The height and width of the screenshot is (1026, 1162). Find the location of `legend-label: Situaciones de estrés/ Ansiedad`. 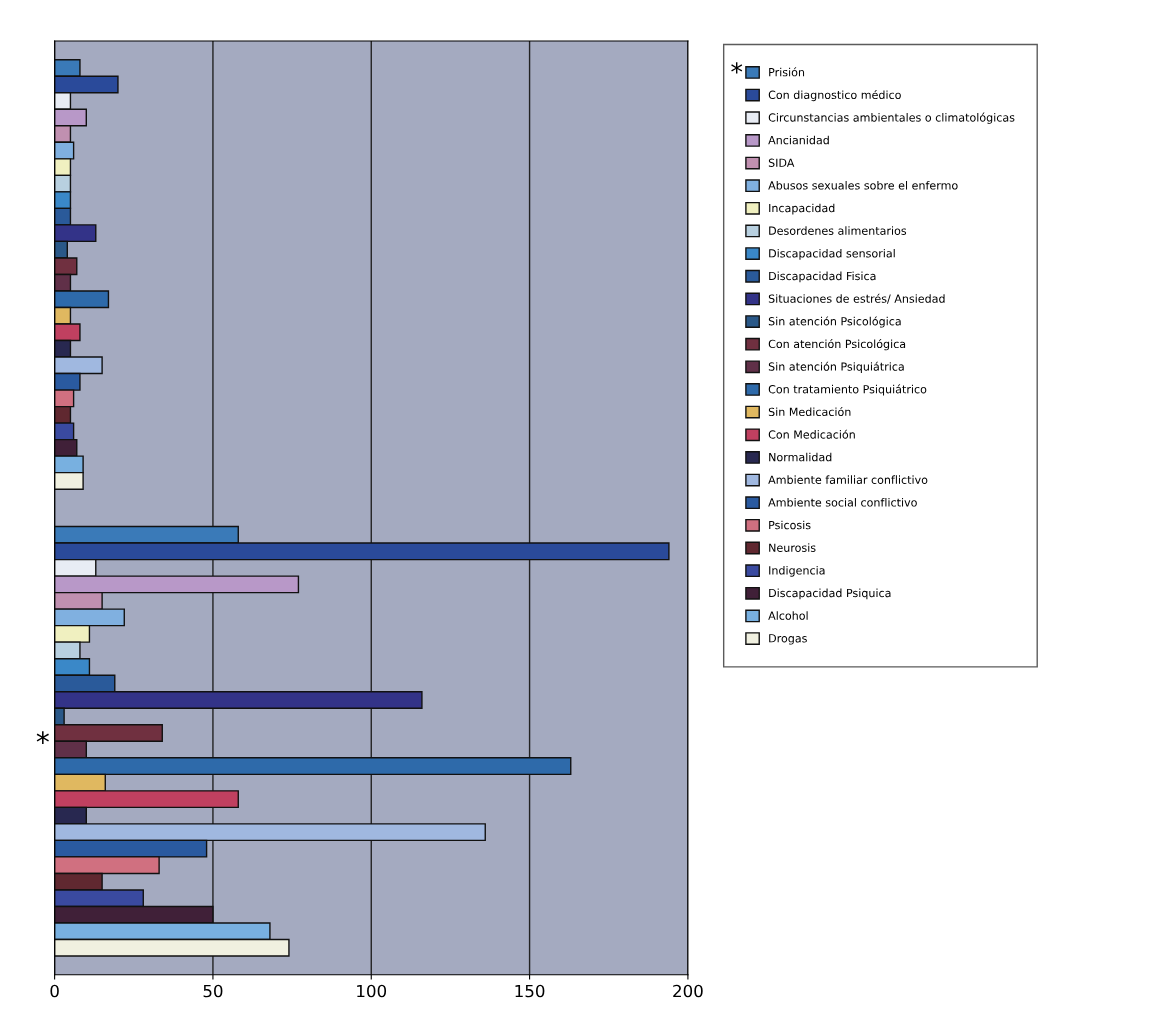

legend-label: Situaciones de estrés/ Ansiedad is located at coordinates (856, 298).